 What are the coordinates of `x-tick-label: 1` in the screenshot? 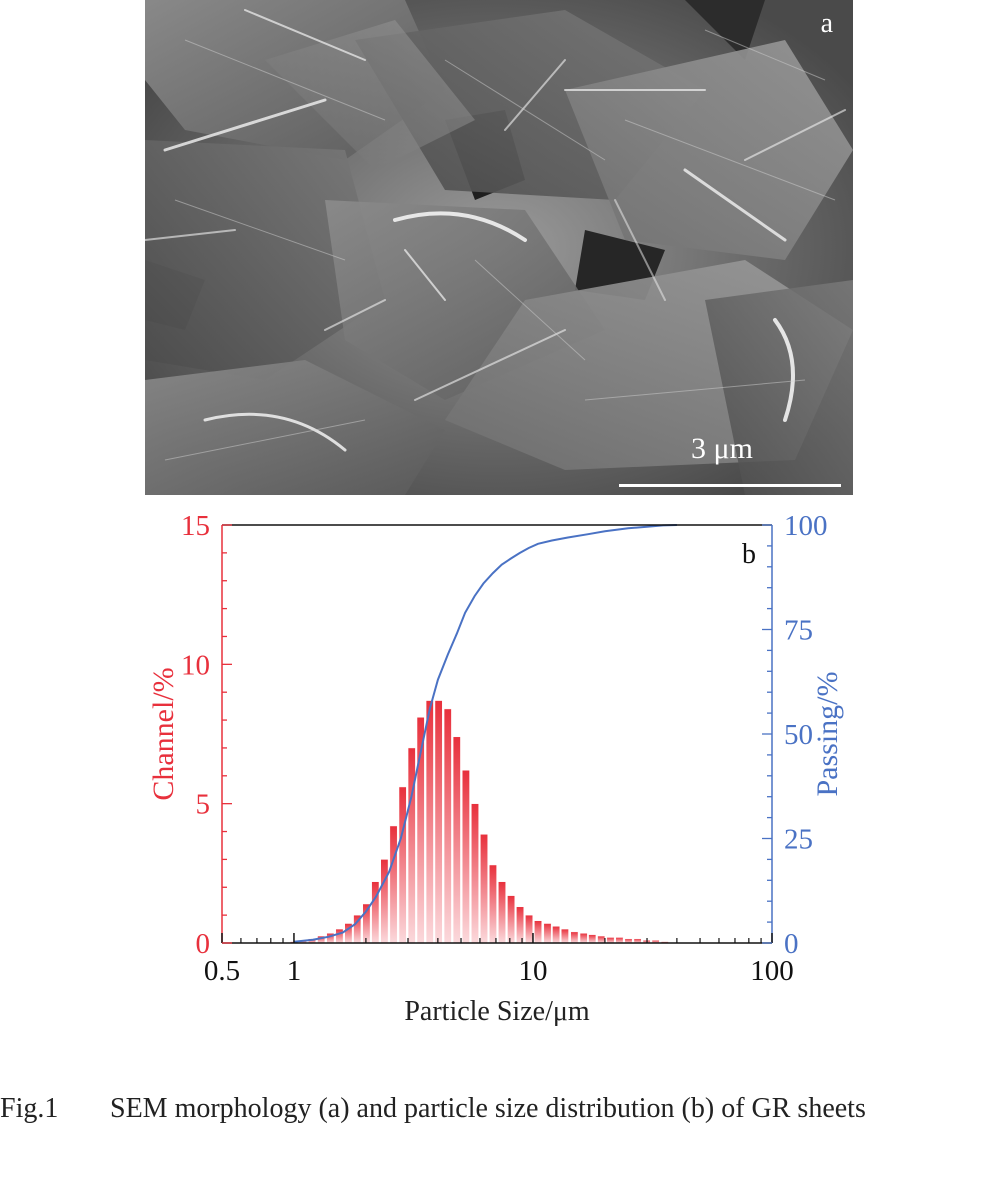 It's located at (294, 971).